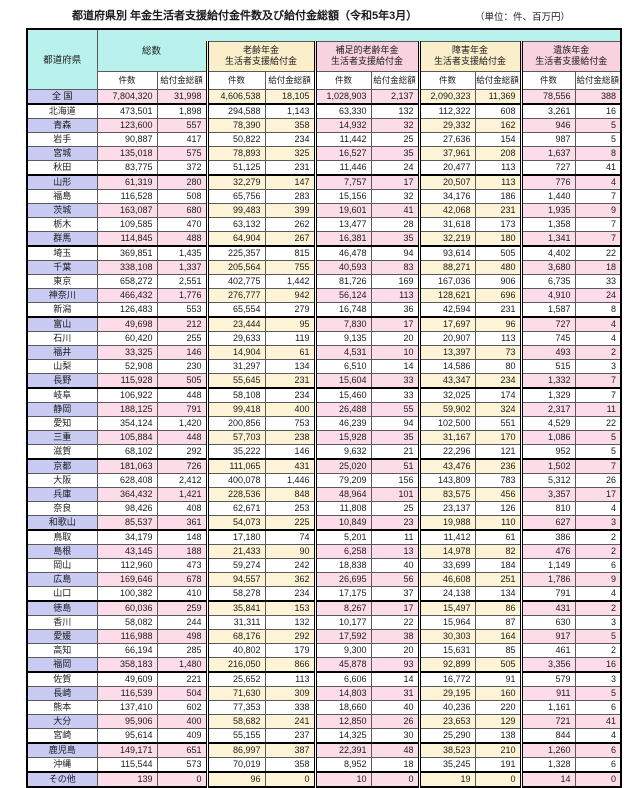 The height and width of the screenshot is (788, 625). What do you see at coordinates (598, 309) in the screenshot?
I see `amount-cell: 8` at bounding box center [598, 309].